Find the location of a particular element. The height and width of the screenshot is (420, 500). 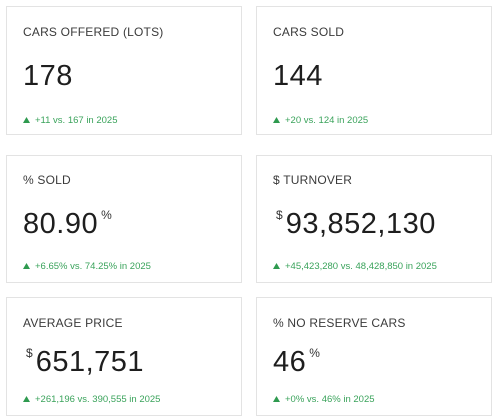

kpi-delta-row: +6.65% vs. 74.25% in 2025 is located at coordinates (87, 266).